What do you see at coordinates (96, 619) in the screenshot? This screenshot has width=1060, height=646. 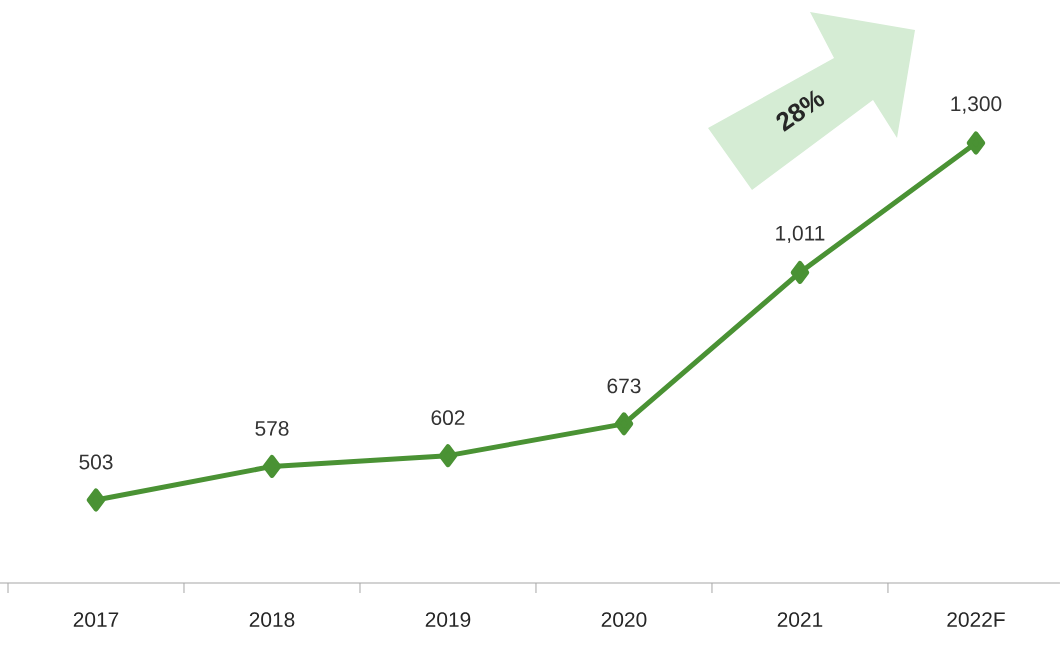 I see `x-tick-label: 2017` at bounding box center [96, 619].